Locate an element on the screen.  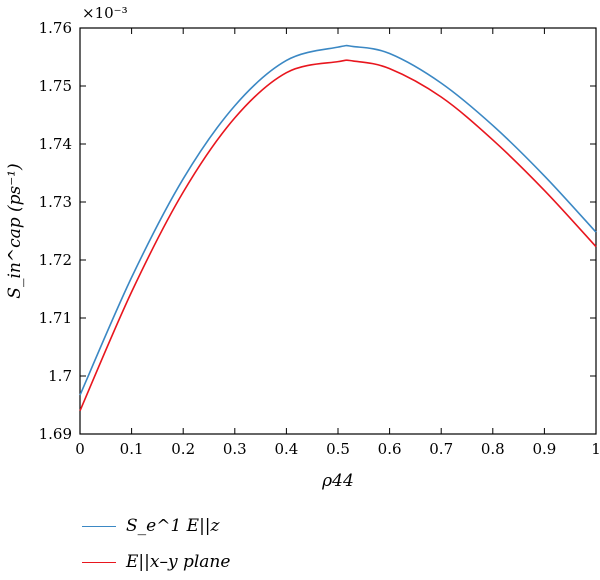
x-tick-label: 1 is located at coordinates (595, 449).